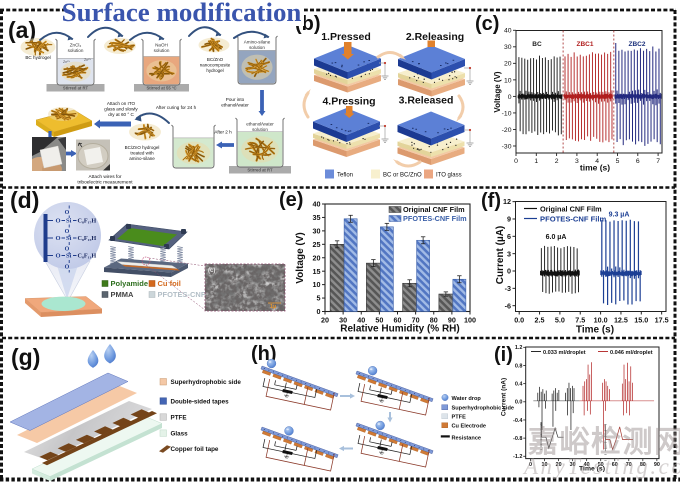 The width and height of the screenshot is (680, 482). I want to click on svg-text: -0.4, so click(518, 421).